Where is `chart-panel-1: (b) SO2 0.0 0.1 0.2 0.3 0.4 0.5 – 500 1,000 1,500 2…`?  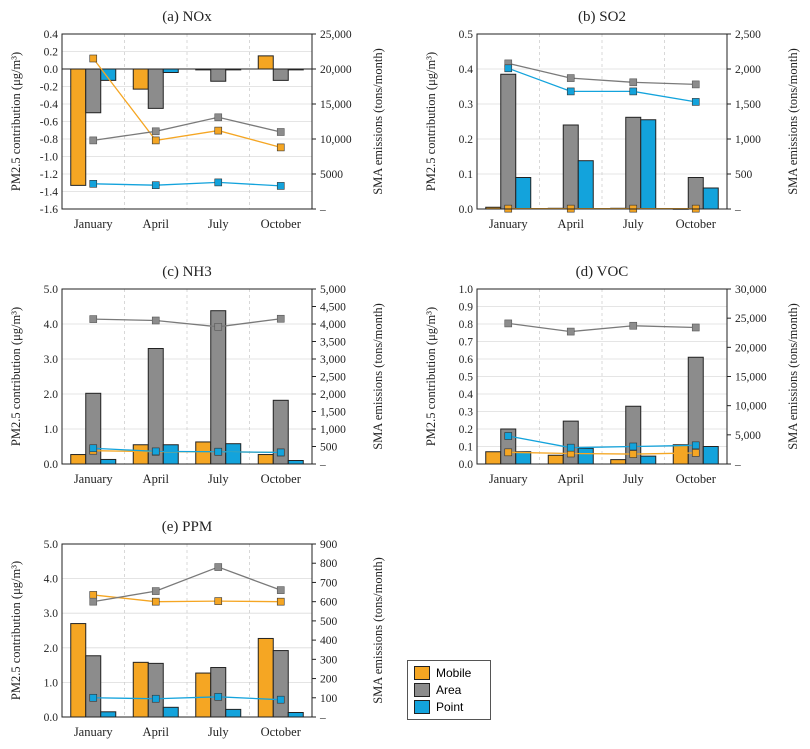 chart-panel-1: (b) SO2 0.0 0.1 0.2 0.3 0.4 0.5 – 500 1,000 1,500 2… is located at coordinates (612, 120).